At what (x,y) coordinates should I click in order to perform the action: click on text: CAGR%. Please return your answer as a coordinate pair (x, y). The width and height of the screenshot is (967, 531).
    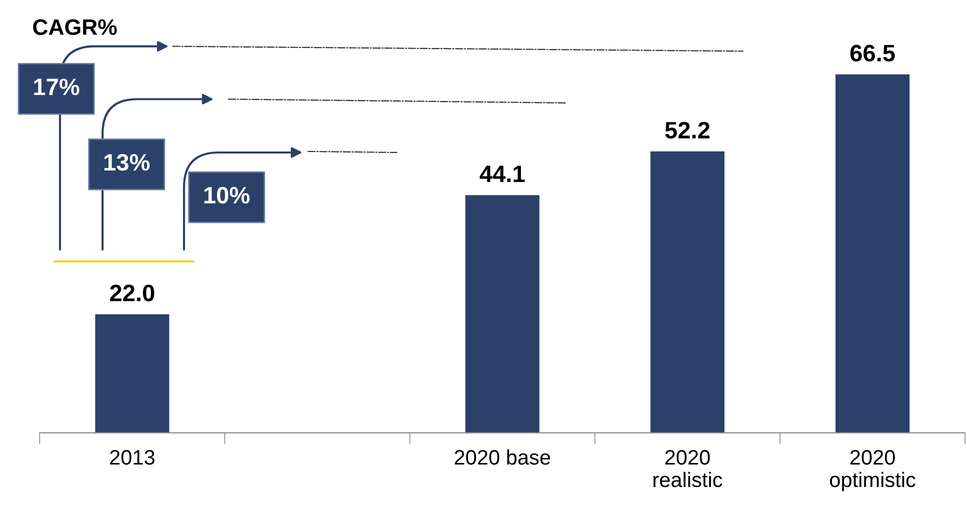
    Looking at the image, I should click on (75, 27).